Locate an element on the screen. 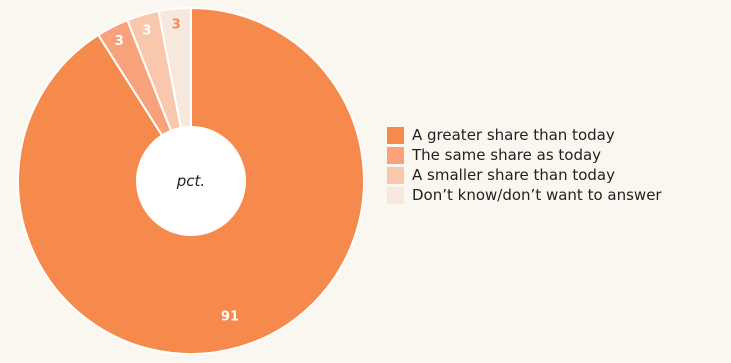  legend-item: A smaller share than today is located at coordinates (524, 175).